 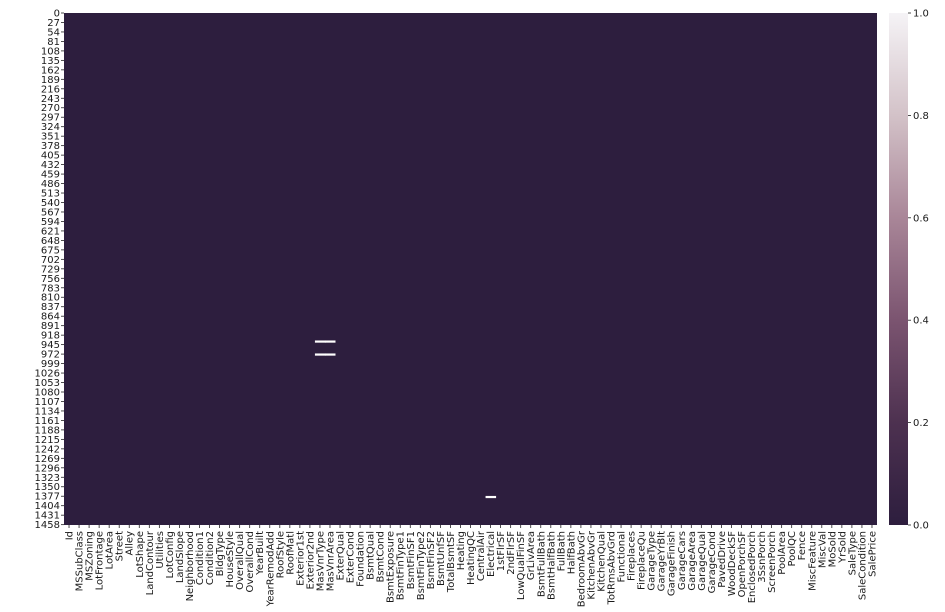 What do you see at coordinates (290, 553) in the screenshot?
I see `x-tick-label: RoofMatl` at bounding box center [290, 553].